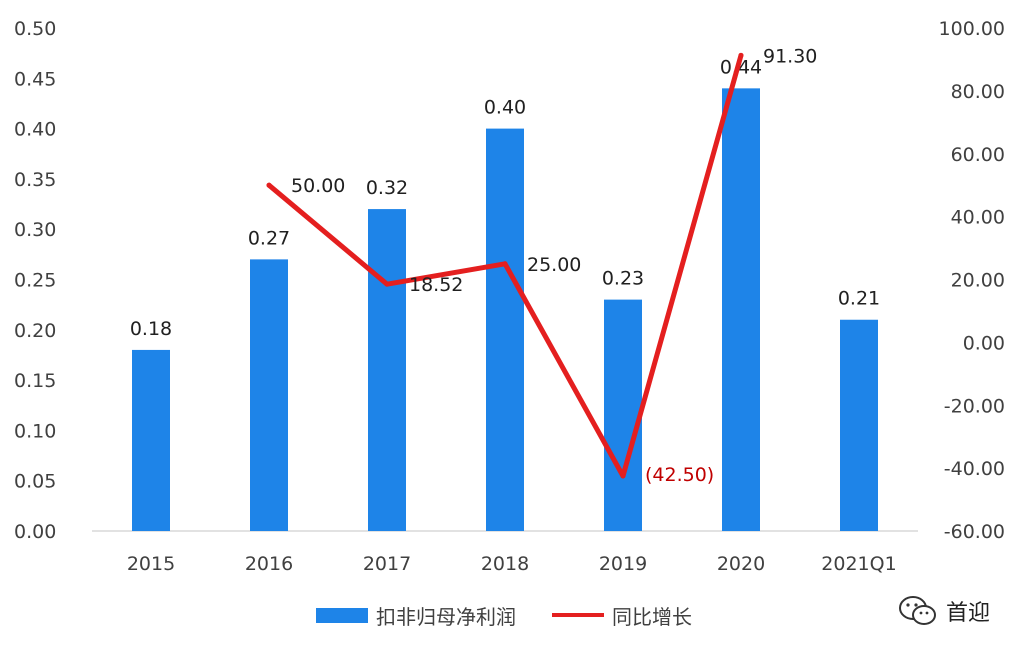 This screenshot has width=1032, height=656. I want to click on bar-data-label: 0.23, so click(623, 279).